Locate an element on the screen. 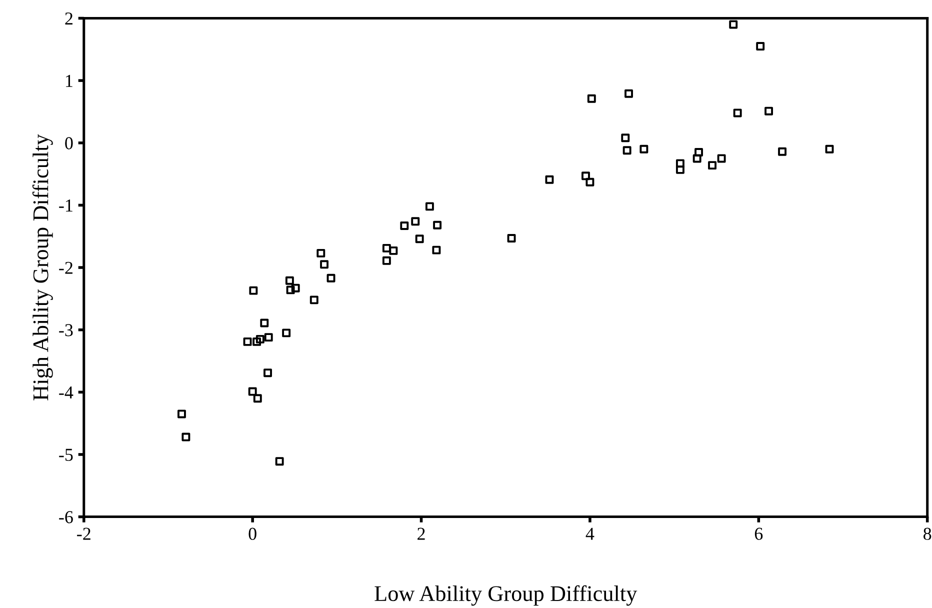  y-tick-label: -5 is located at coordinates (66, 454).